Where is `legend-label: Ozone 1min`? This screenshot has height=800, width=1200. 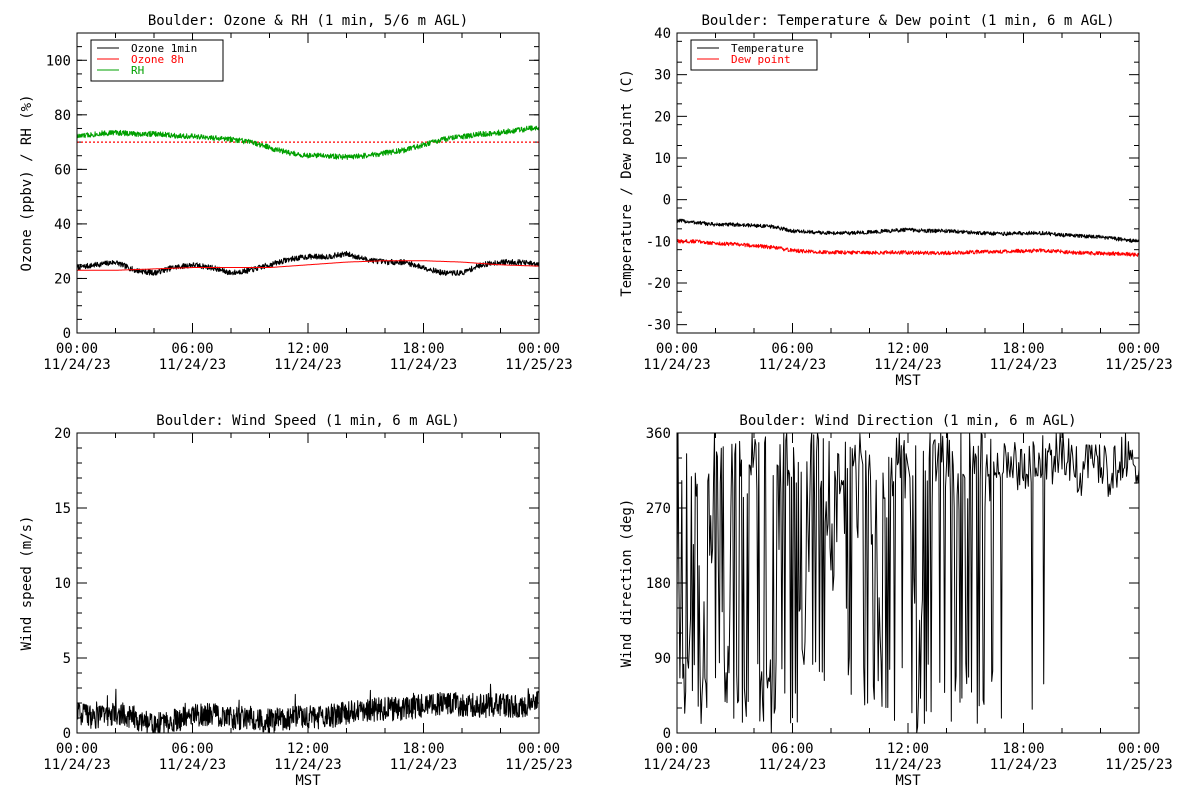 legend-label: Ozone 1min is located at coordinates (164, 48).